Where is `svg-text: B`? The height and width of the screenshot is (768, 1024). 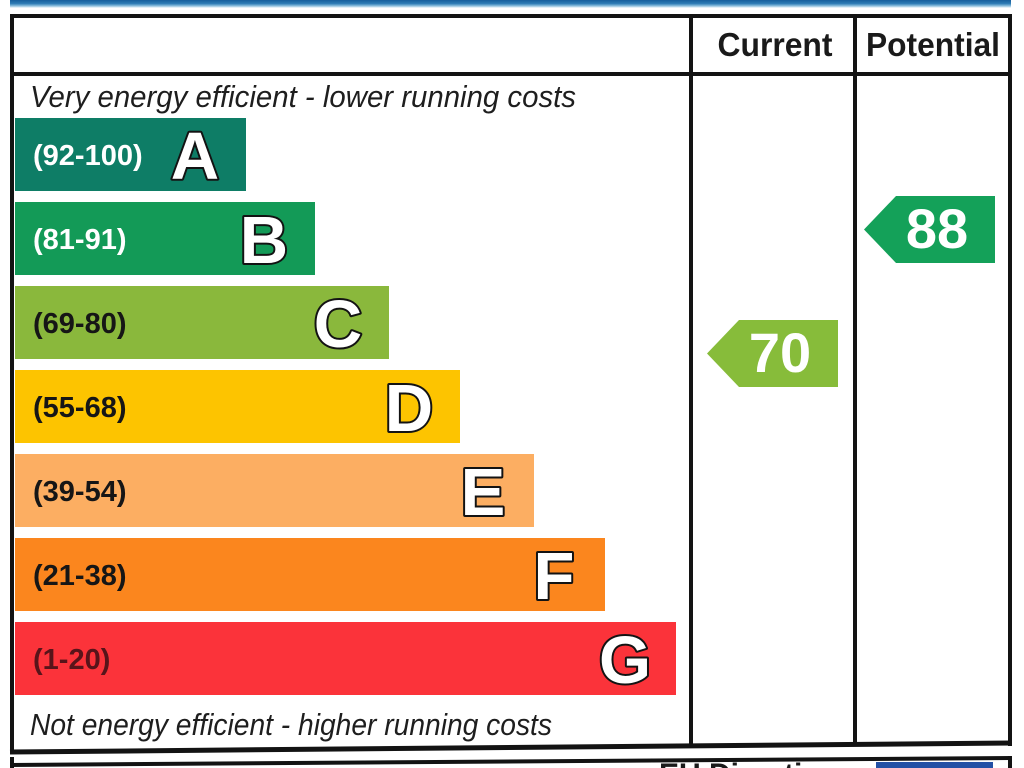
svg-text: B is located at coordinates (264, 240).